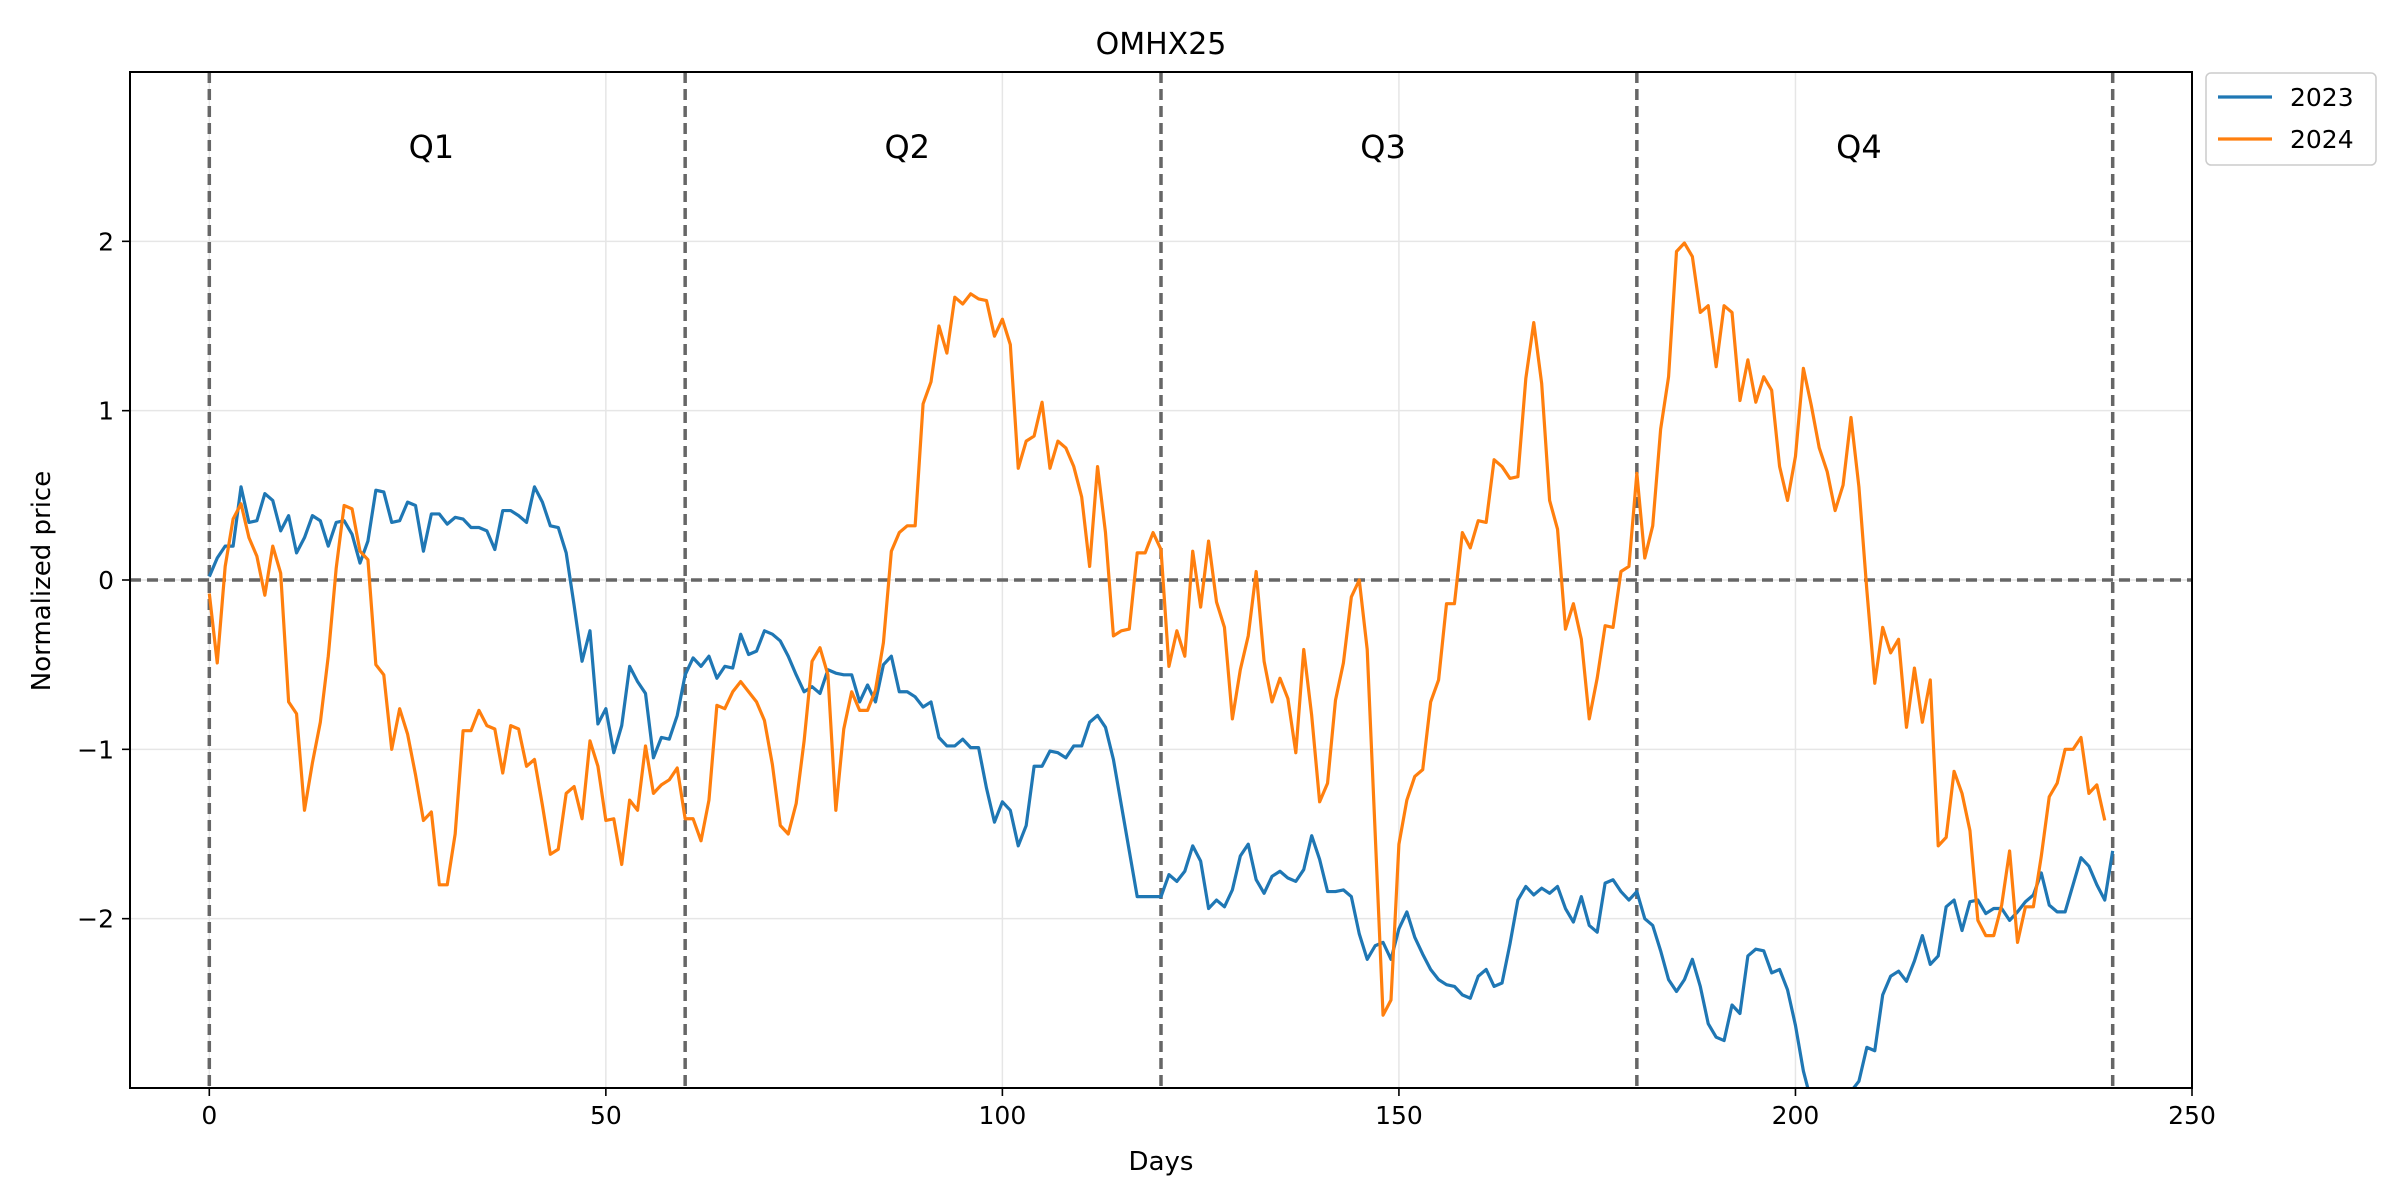  Describe the element at coordinates (1859, 147) in the screenshot. I see `quarter-label: Q4` at that location.